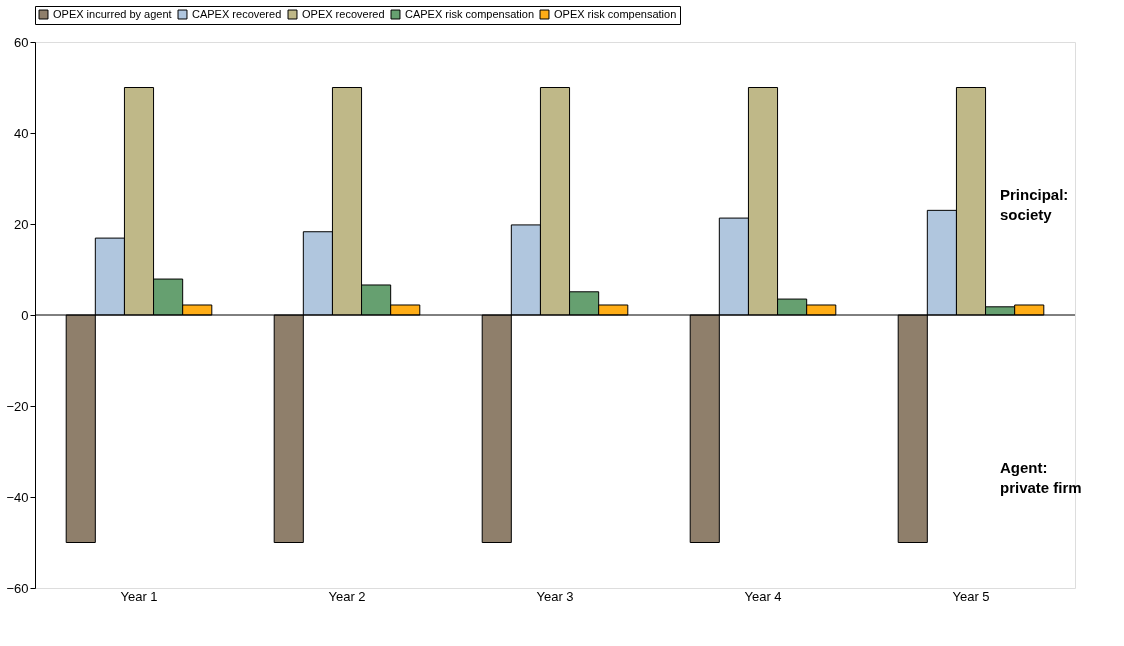 Image resolution: width=1124 pixels, height=646 pixels. Describe the element at coordinates (21, 42) in the screenshot. I see `y-tick-label: 60` at that location.